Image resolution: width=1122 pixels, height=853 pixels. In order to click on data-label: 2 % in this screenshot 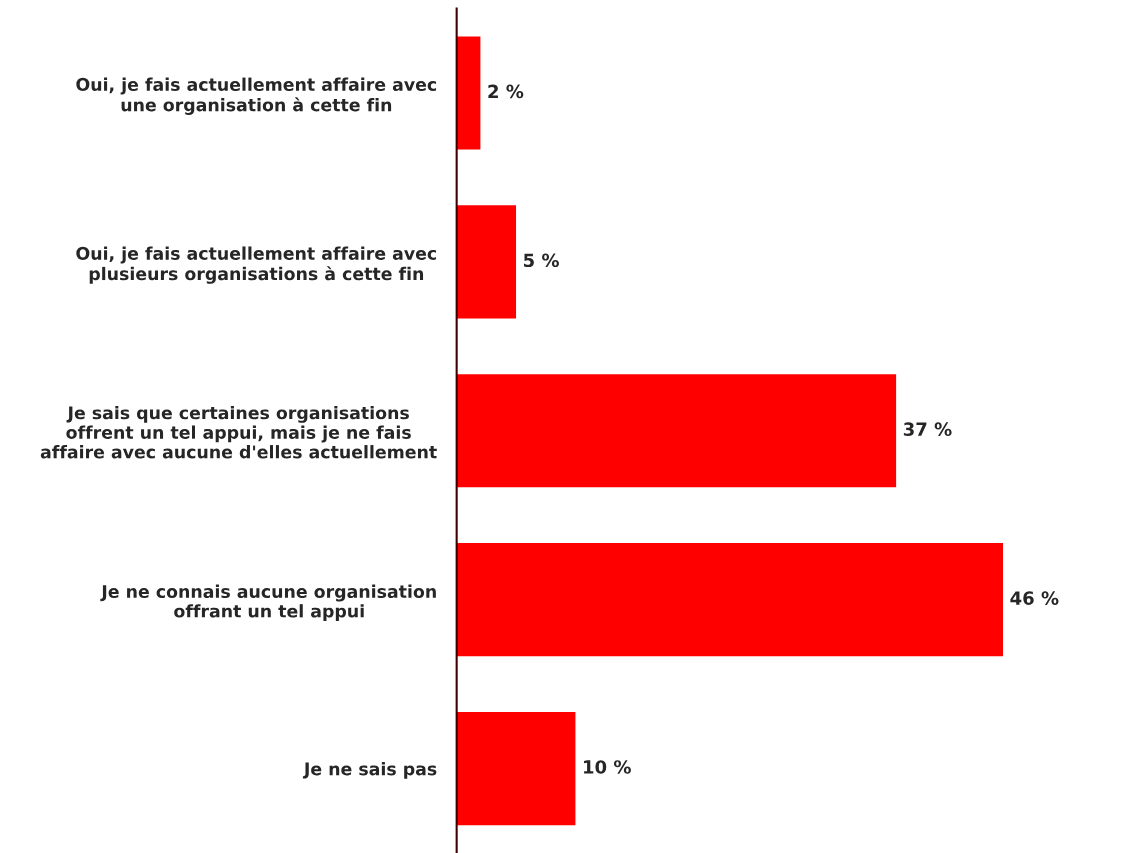, I will do `click(506, 91)`.